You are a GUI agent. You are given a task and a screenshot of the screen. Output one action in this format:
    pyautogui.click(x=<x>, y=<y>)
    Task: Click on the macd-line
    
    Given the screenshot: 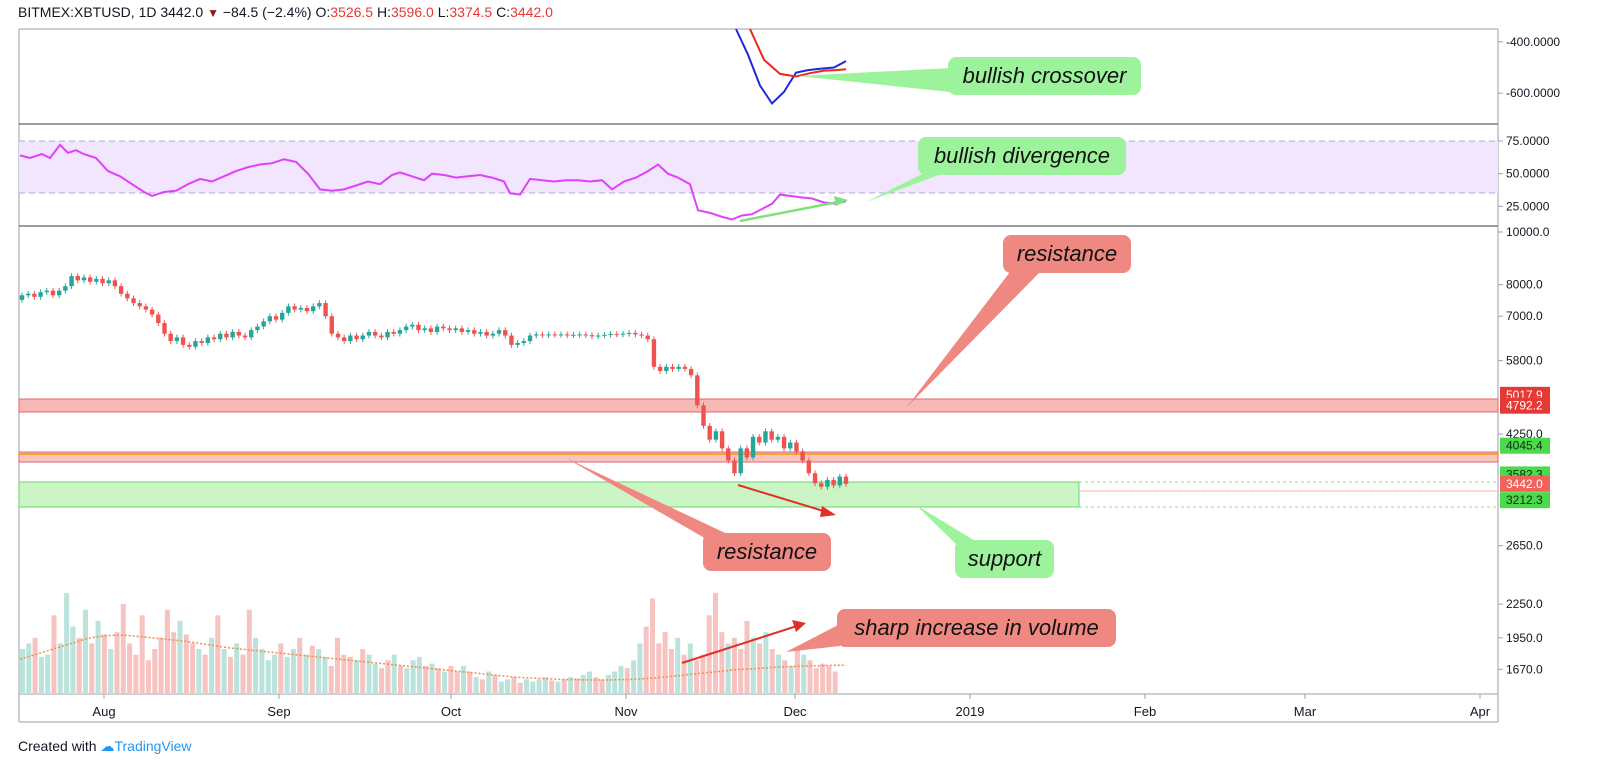 What is the action you would take?
    pyautogui.click(x=791, y=67)
    